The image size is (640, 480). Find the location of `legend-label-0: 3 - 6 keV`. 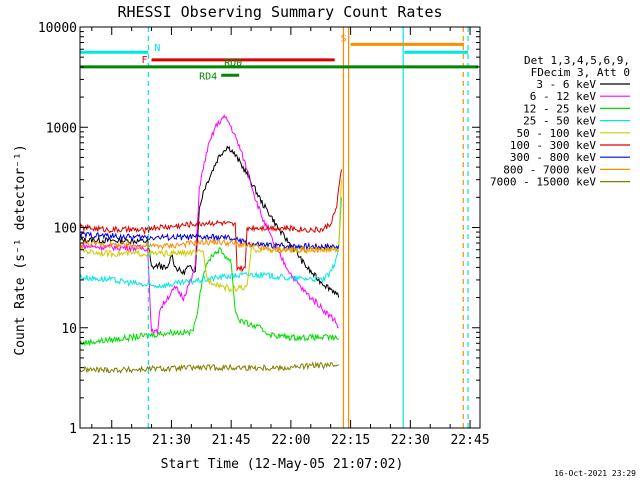

legend-label-0: 3 - 6 keV is located at coordinates (566, 84).